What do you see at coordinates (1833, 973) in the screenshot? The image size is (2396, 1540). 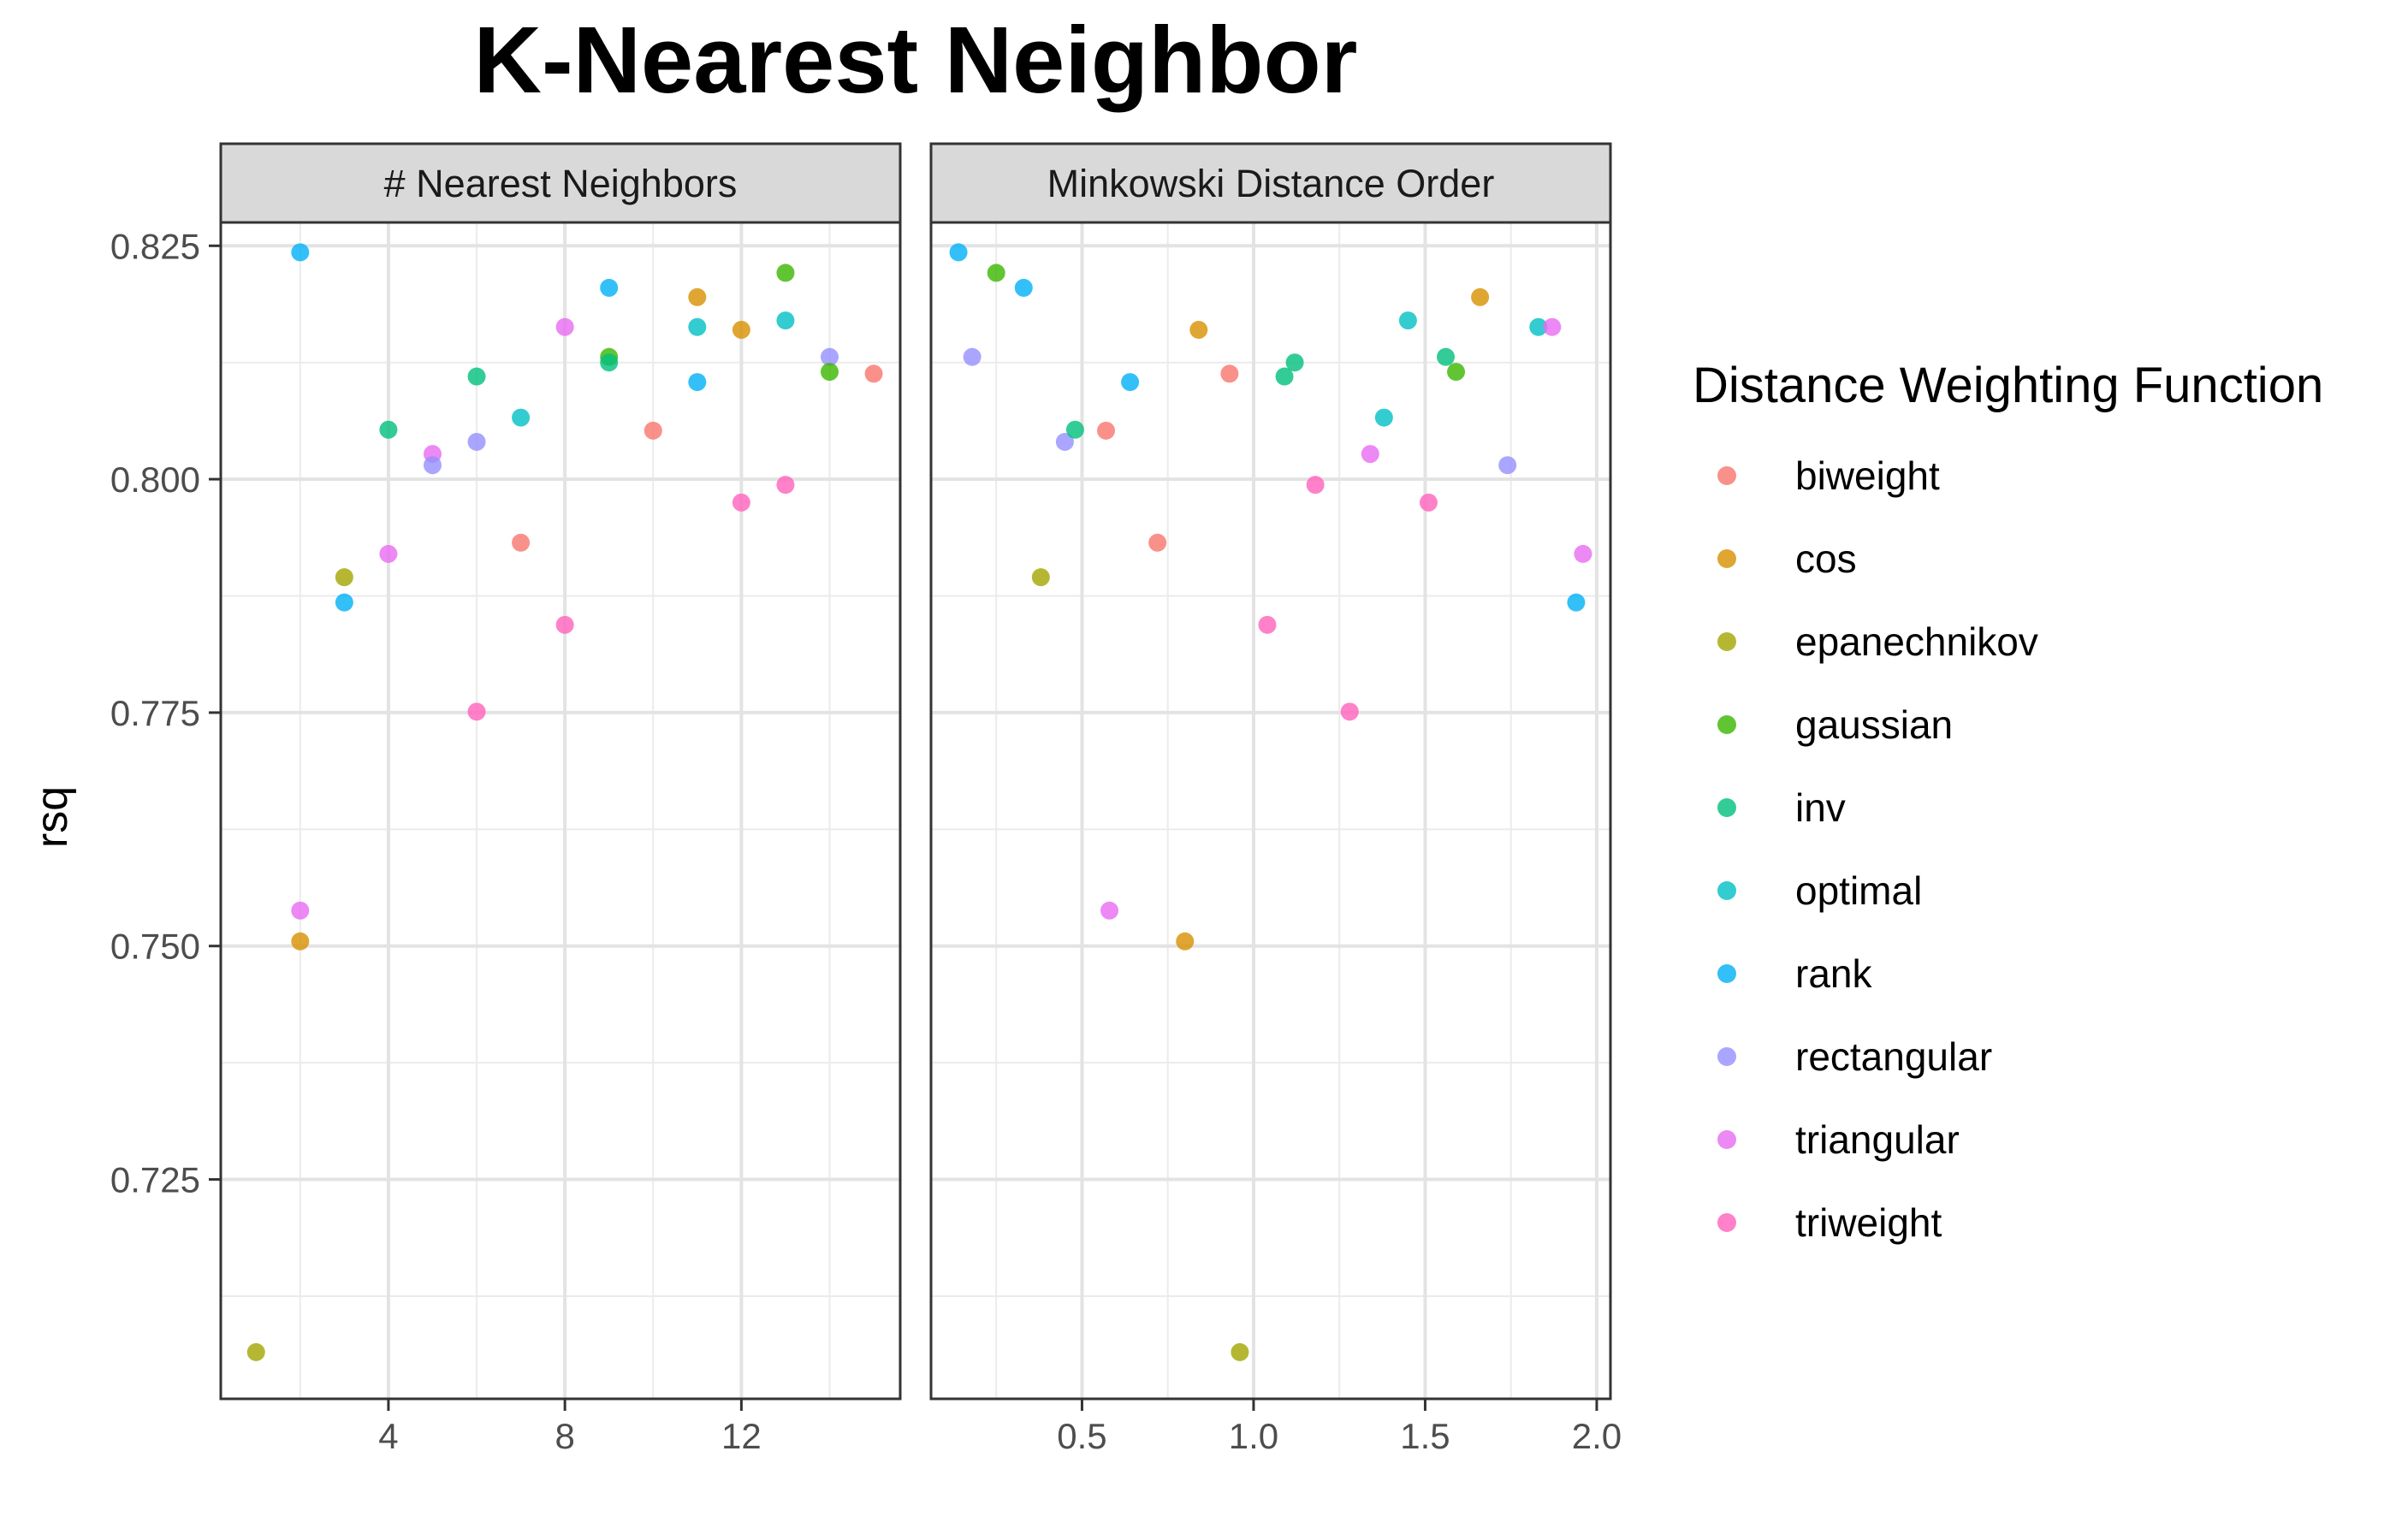 I see `legend-label-rank: rank` at bounding box center [1833, 973].